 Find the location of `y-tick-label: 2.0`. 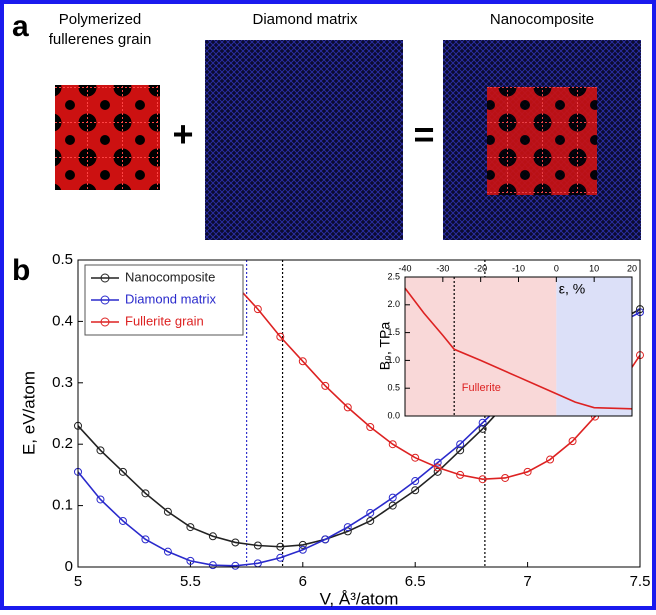

y-tick-label: 2.0 is located at coordinates (393, 304).